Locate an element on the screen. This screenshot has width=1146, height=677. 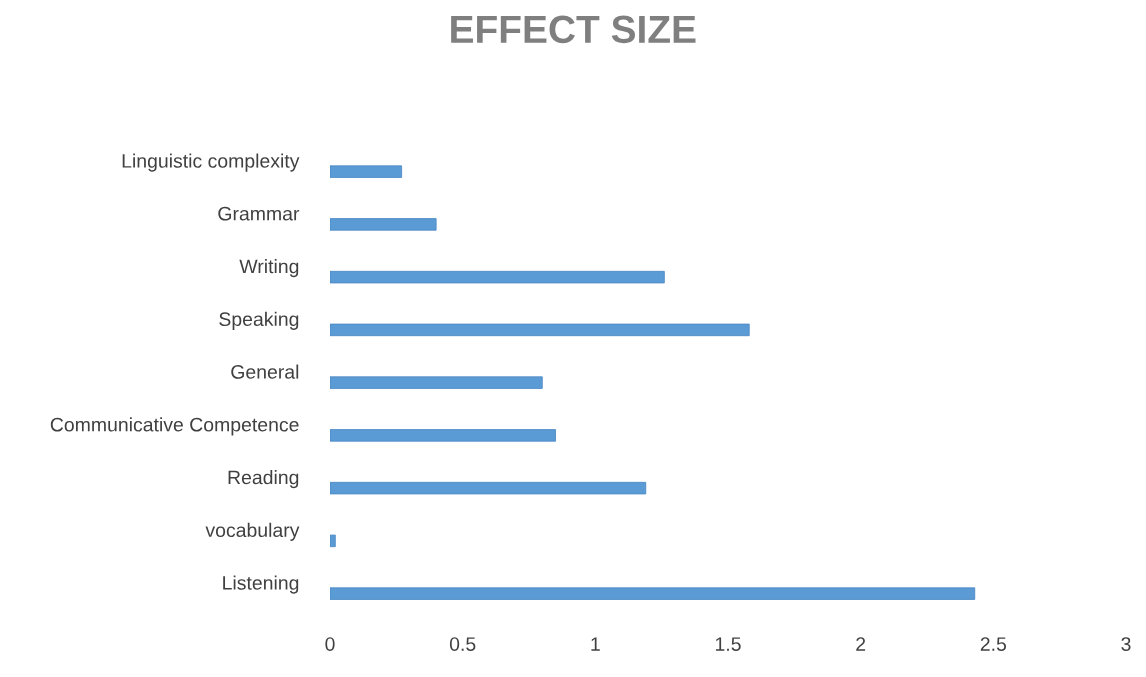
x-tick-label: 0 is located at coordinates (330, 644).